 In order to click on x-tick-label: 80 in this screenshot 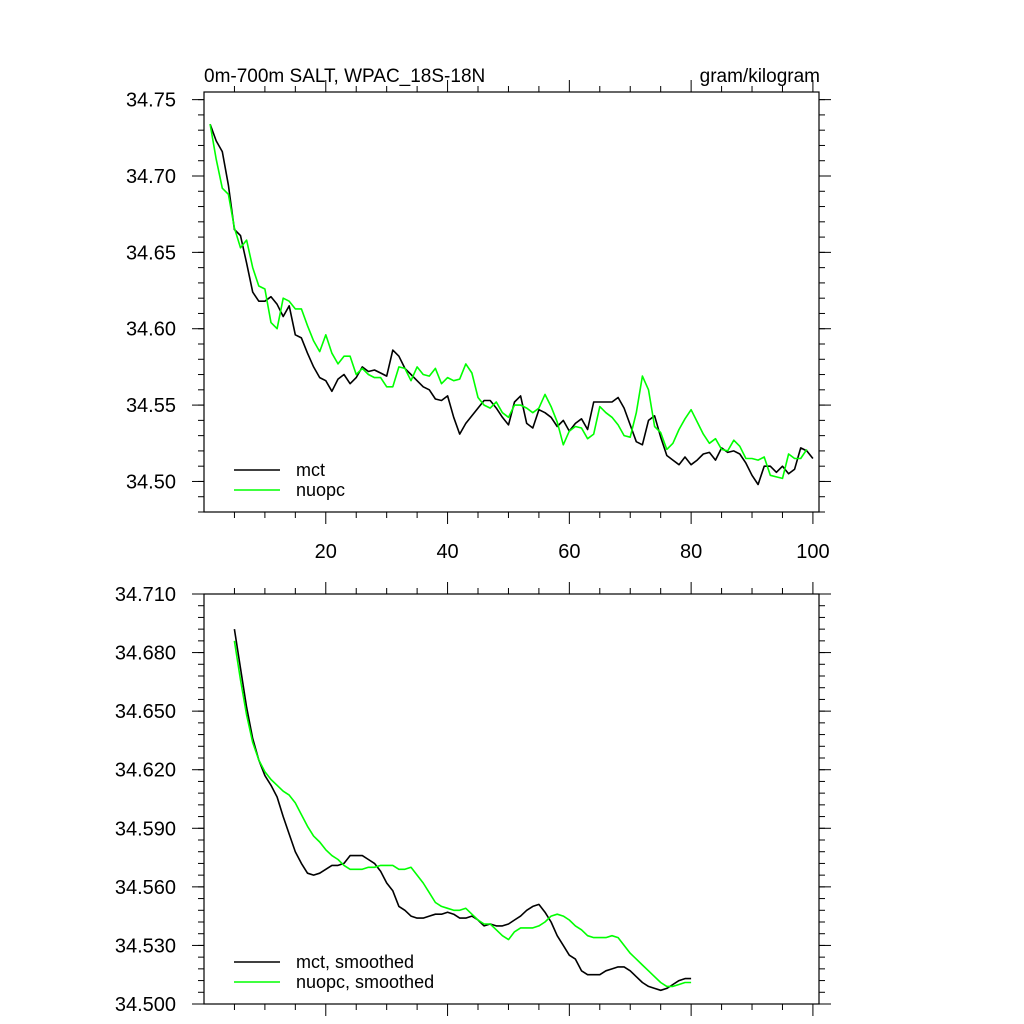, I will do `click(691, 552)`.